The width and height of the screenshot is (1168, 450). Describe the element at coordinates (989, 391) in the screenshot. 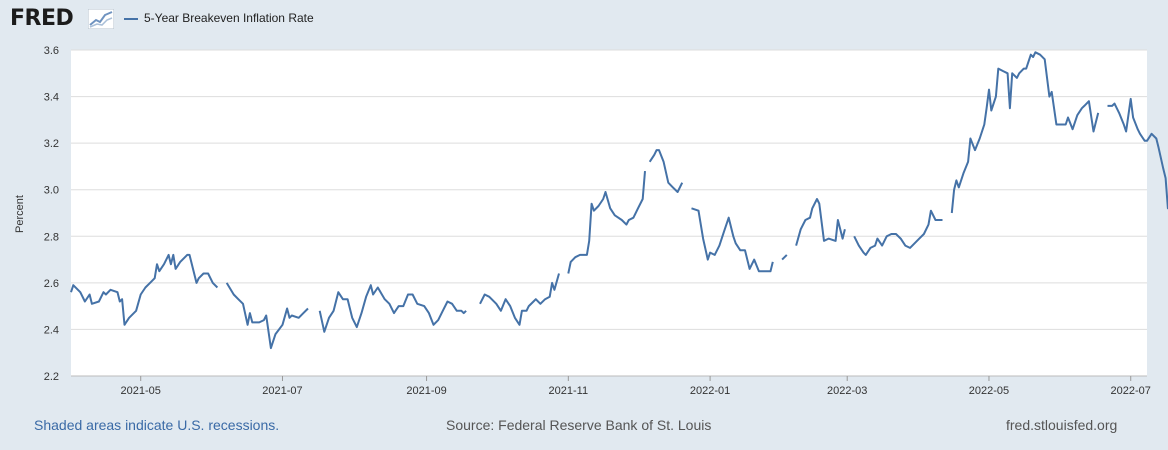

I see `x-tick-label: 2022-05` at that location.